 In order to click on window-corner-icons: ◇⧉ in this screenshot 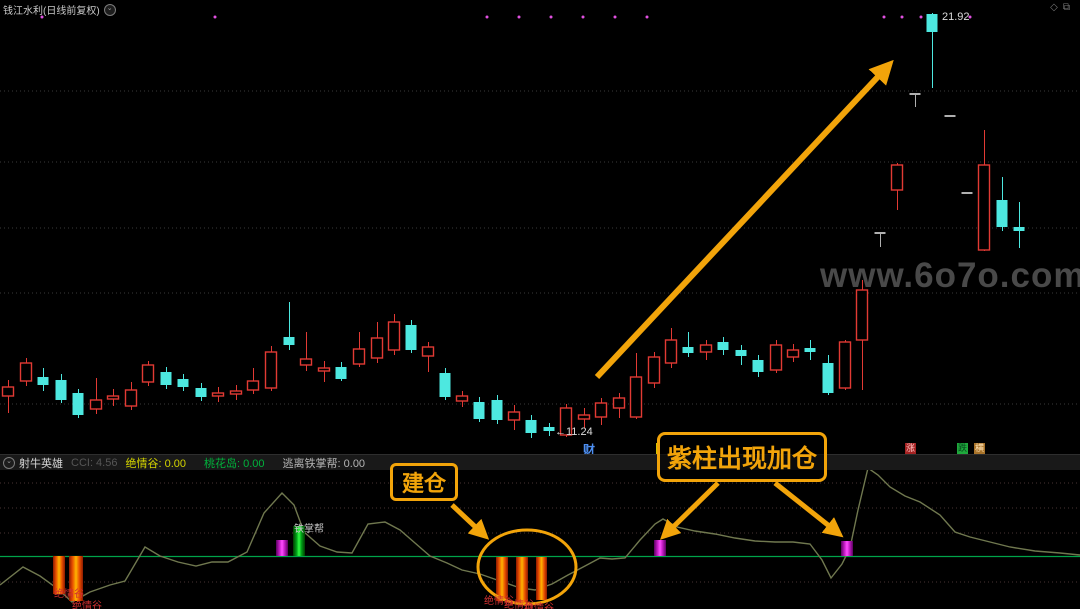, I will do `click(1062, 7)`.